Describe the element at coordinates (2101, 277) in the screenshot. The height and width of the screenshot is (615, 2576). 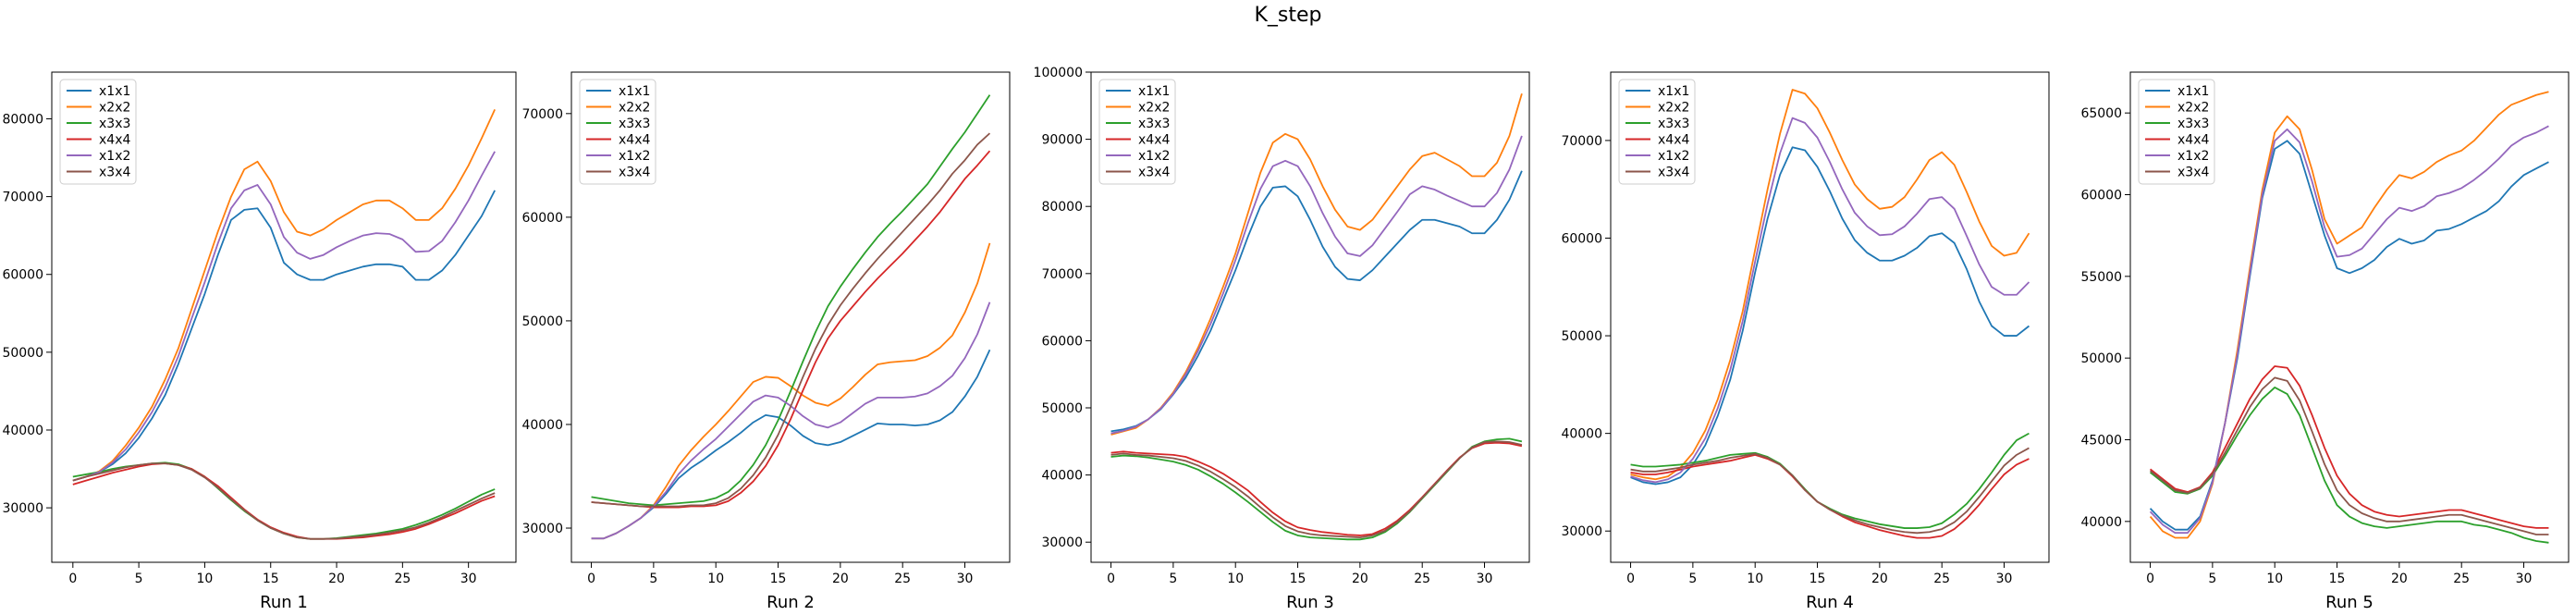
I see `y-tick-label: 55000` at that location.